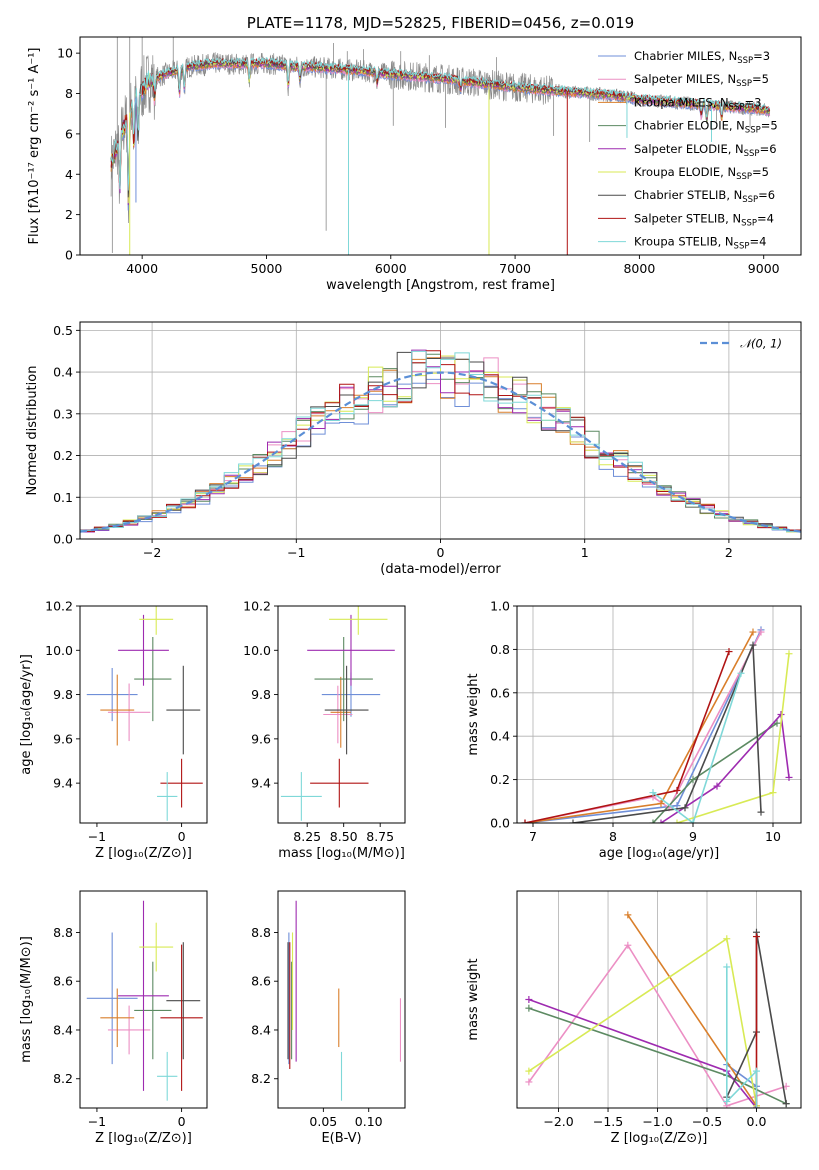  I want to click on x-tick-label: 0.05, so click(323, 1121).